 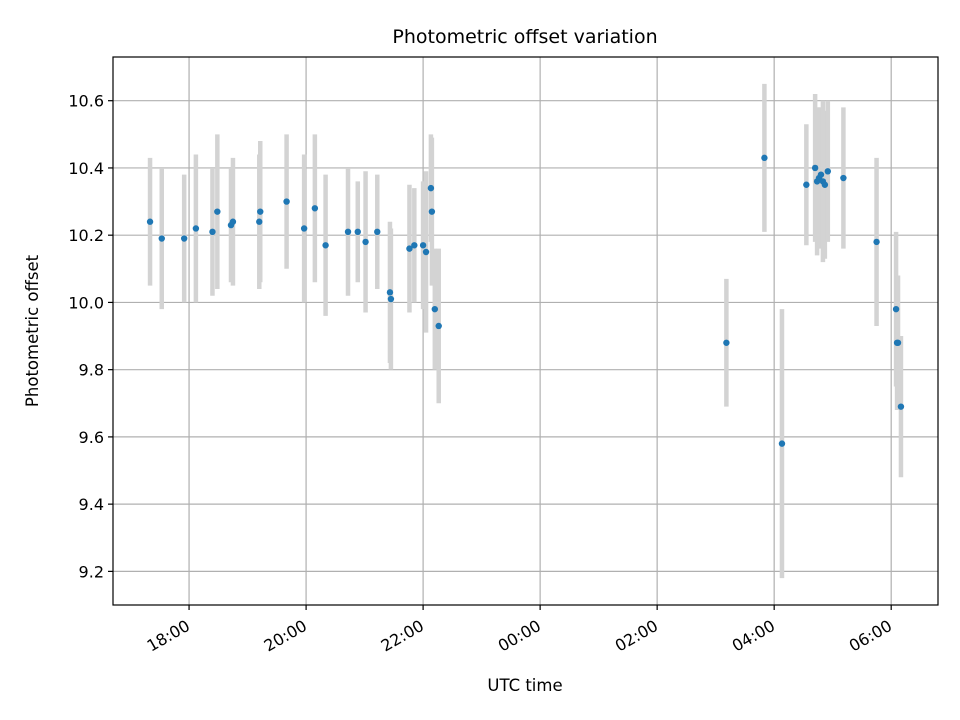 I want to click on y-tick-label: 9.2, so click(x=91, y=571).